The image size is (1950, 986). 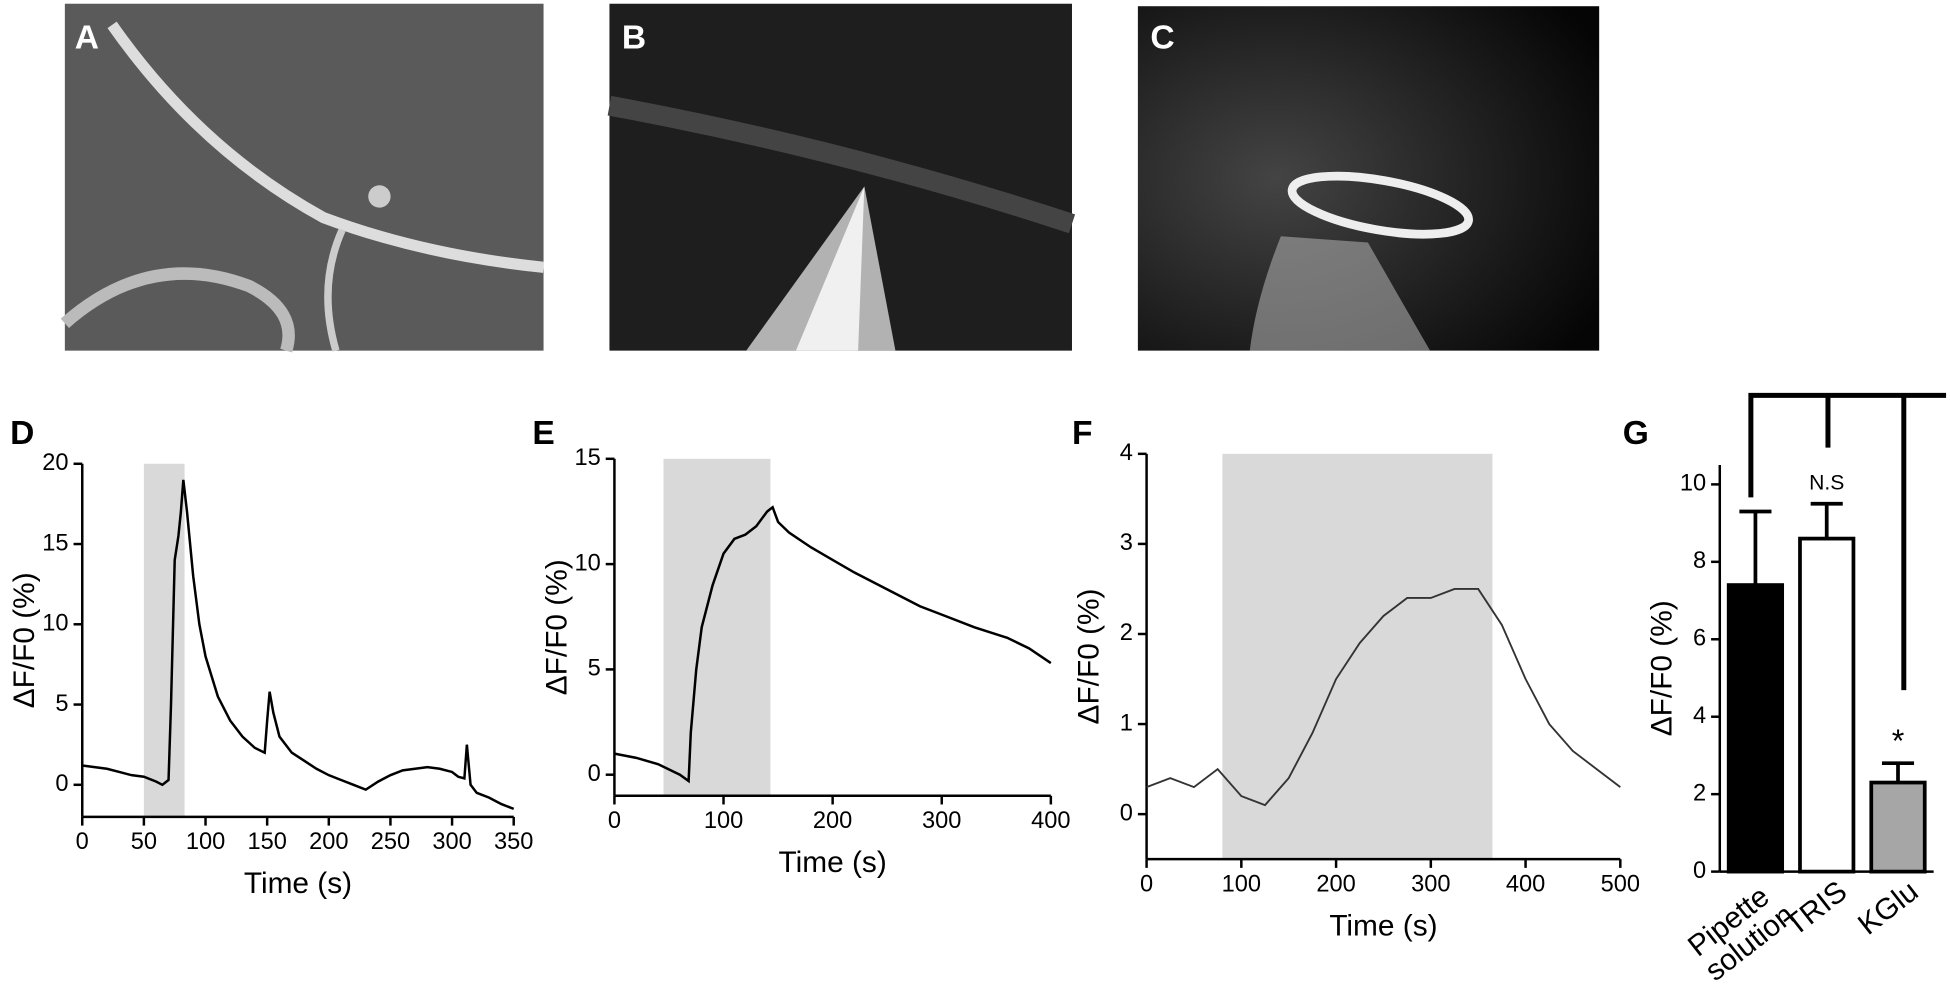 I want to click on x-tick-label: 250, so click(x=390, y=842).